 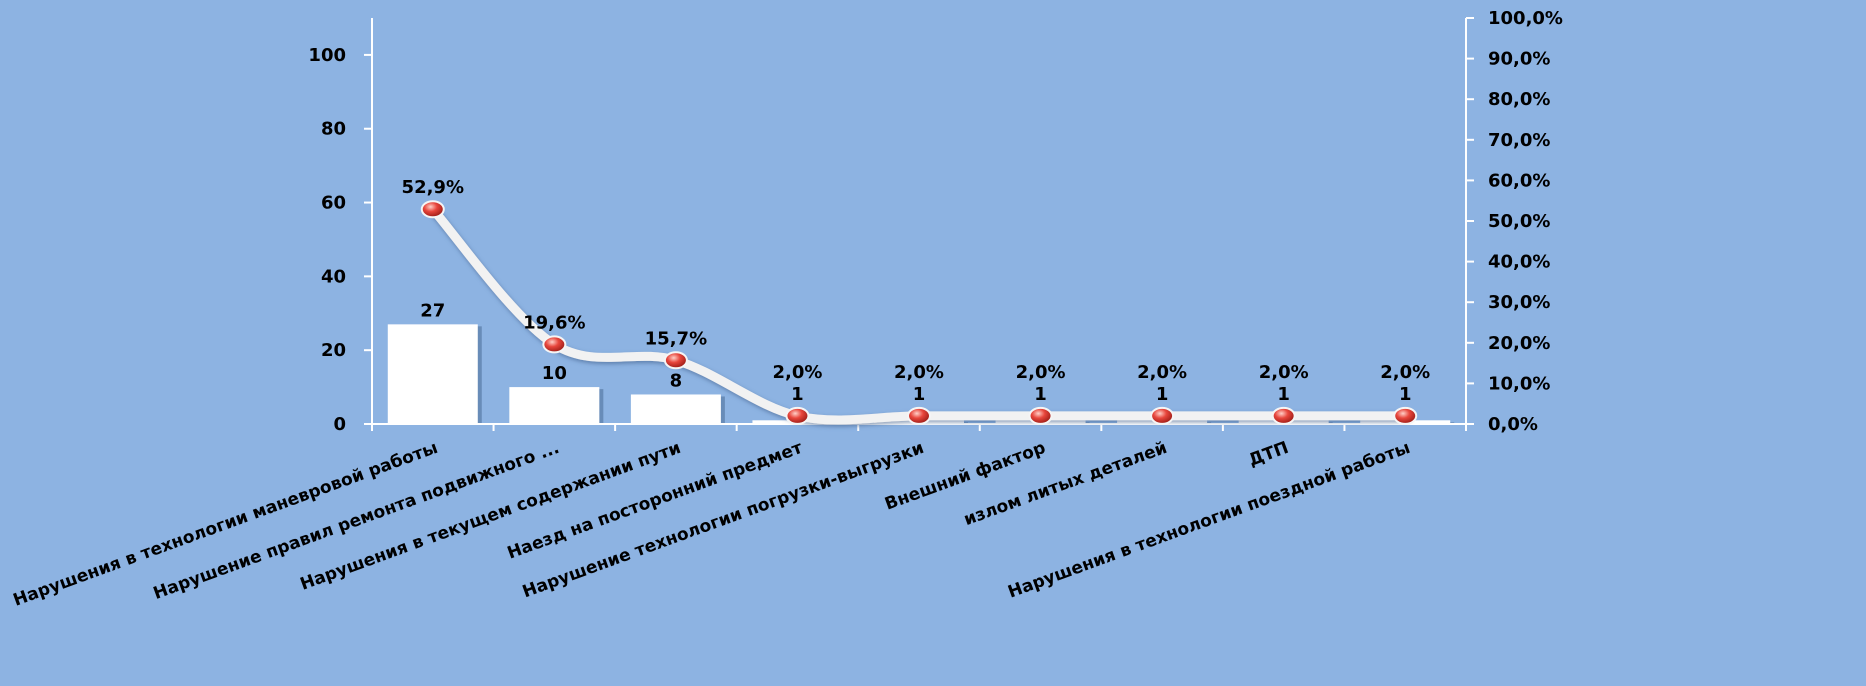 What do you see at coordinates (333, 129) in the screenshot?
I see `left-tick-label: 80` at bounding box center [333, 129].